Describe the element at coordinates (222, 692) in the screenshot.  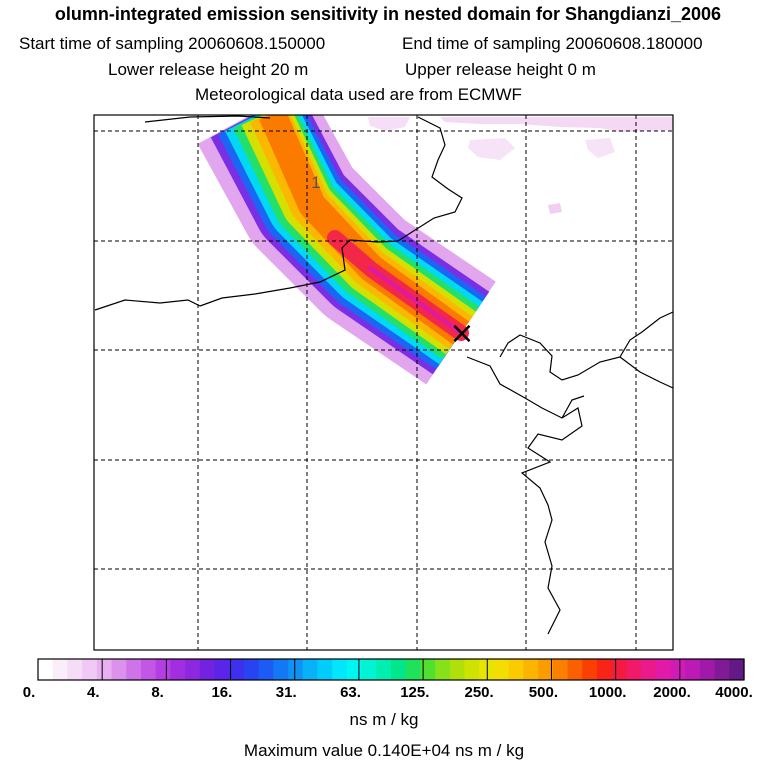
I see `colorbar-tick-label: 16.` at that location.